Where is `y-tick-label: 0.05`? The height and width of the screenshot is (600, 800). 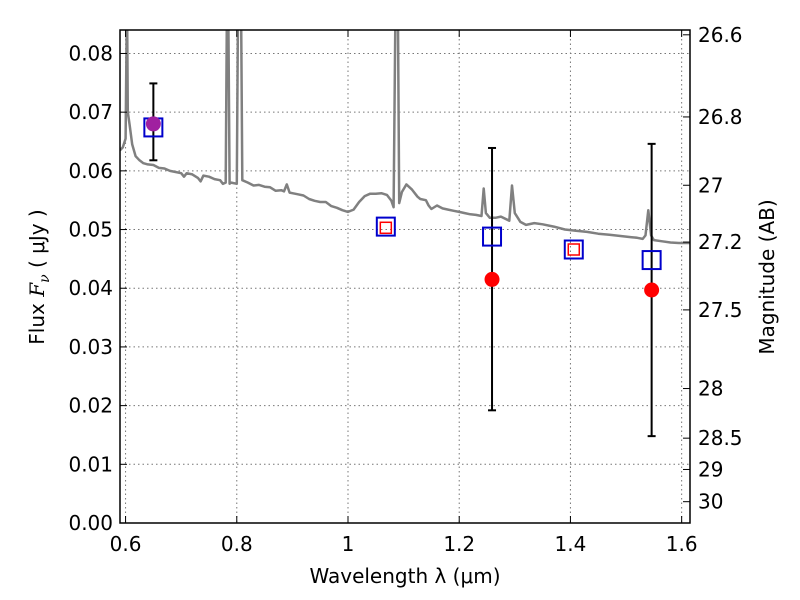
y-tick-label: 0.05 is located at coordinates (90, 230).